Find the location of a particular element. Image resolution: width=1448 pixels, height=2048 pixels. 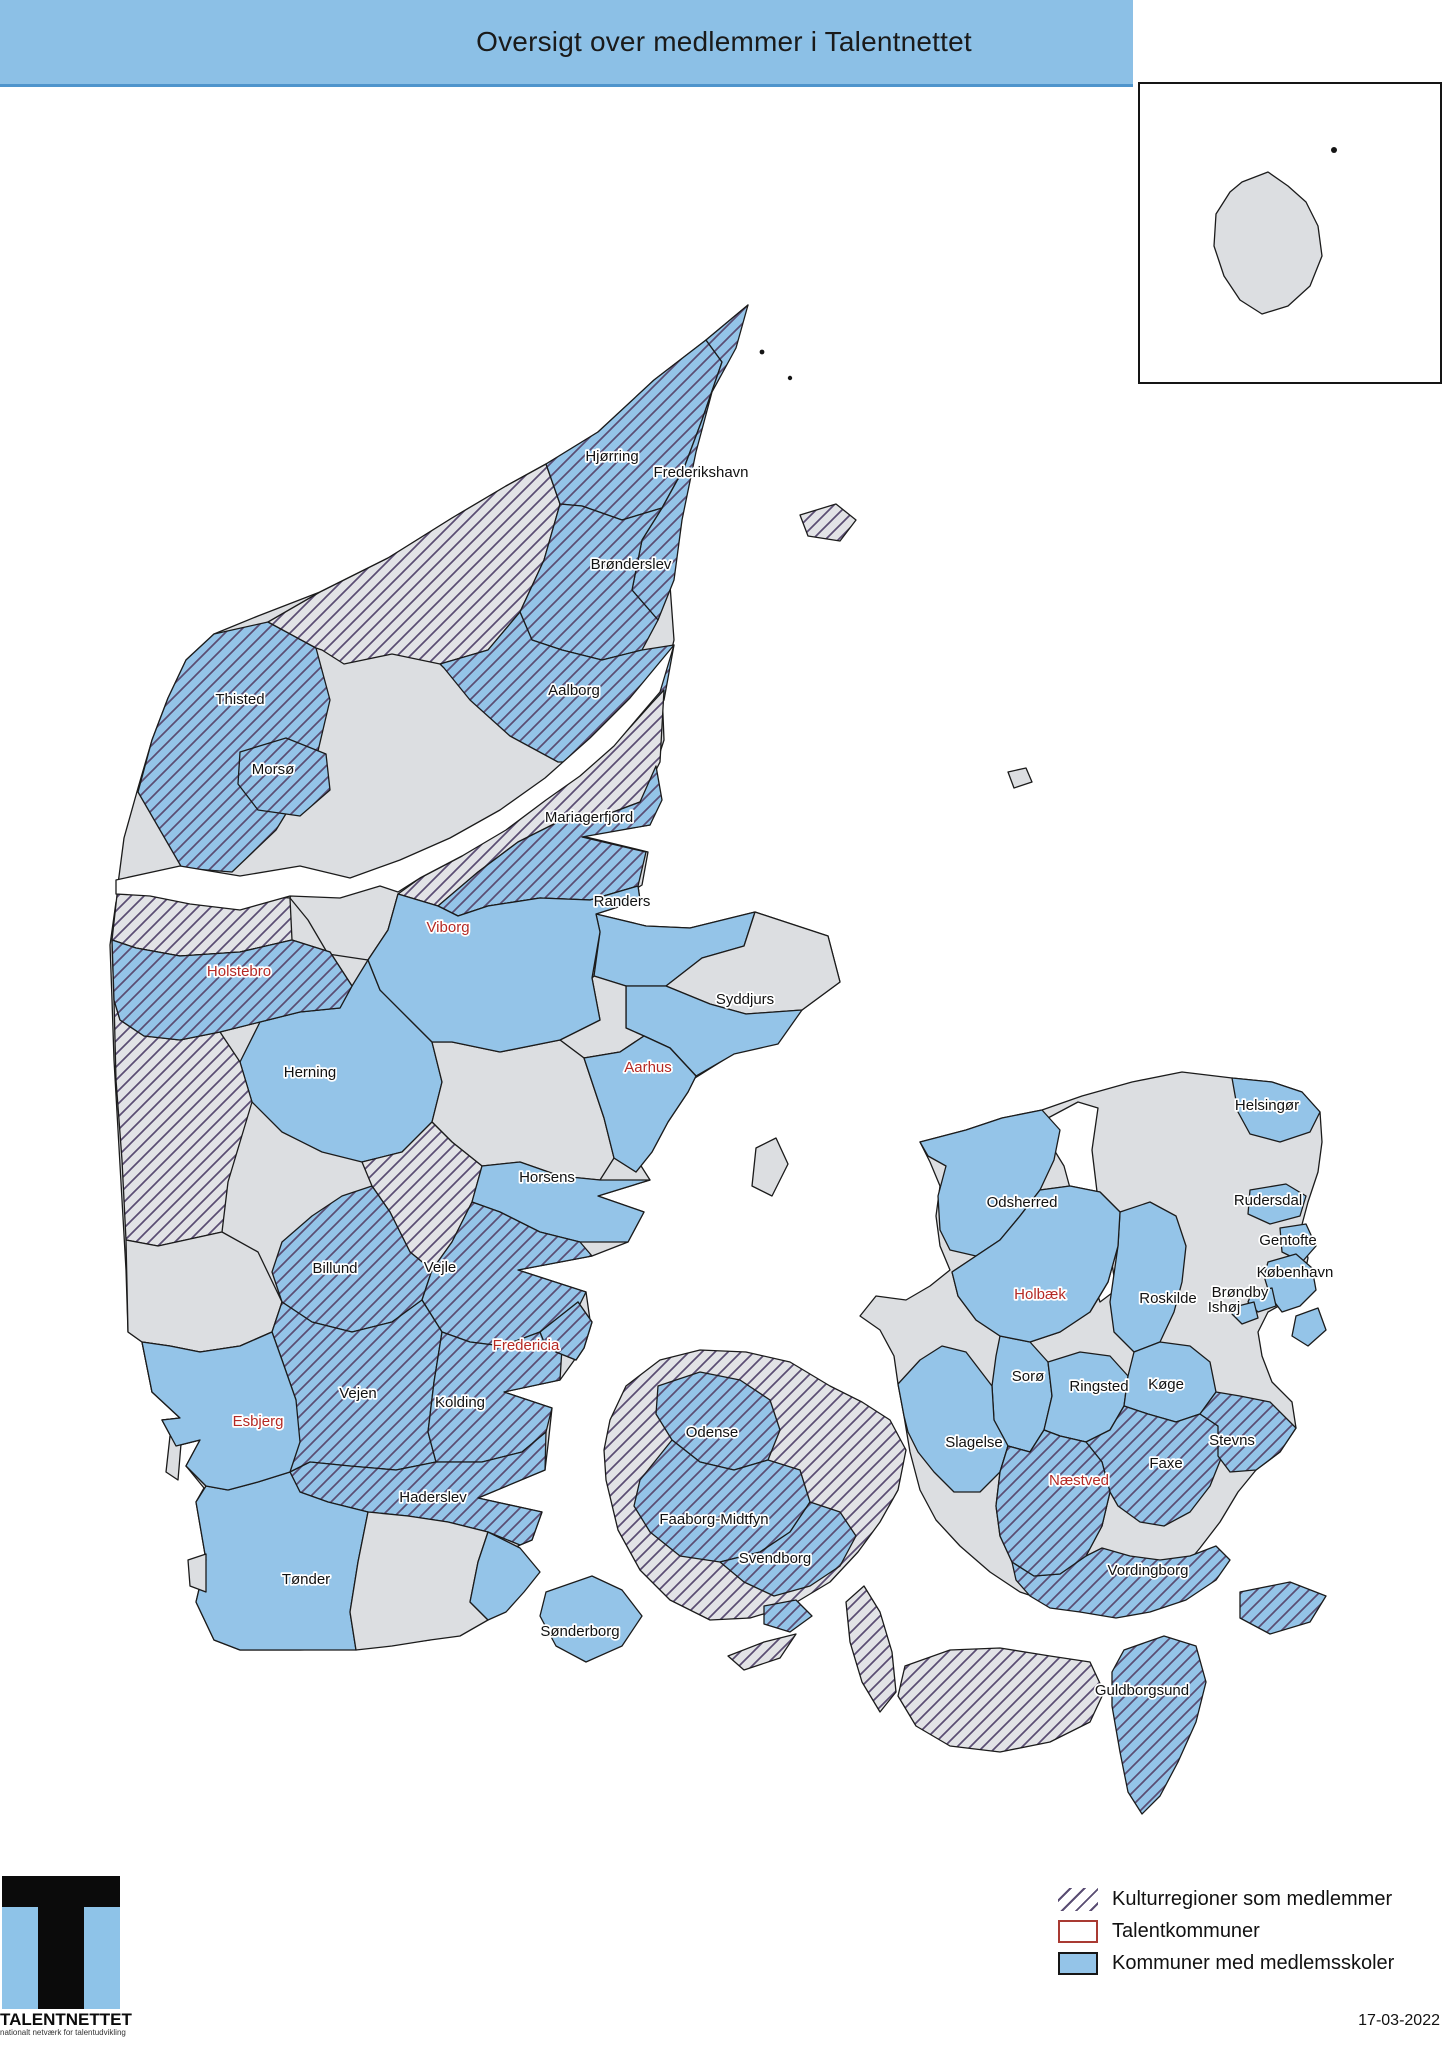

region-faaborg-midtfyn is located at coordinates (722, 1501).